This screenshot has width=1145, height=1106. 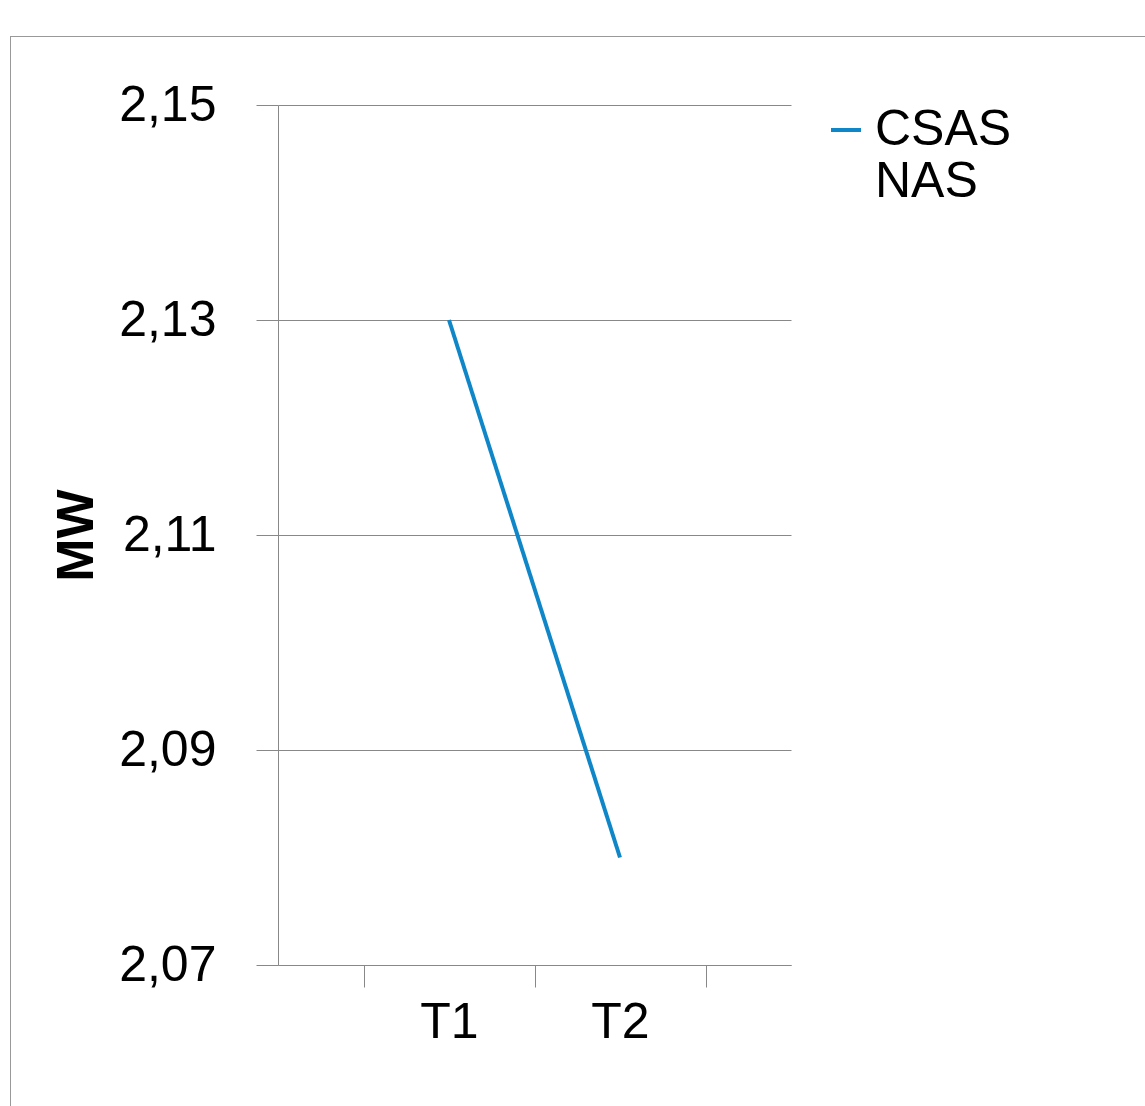 What do you see at coordinates (75, 535) in the screenshot?
I see `y-axis-title: MW` at bounding box center [75, 535].